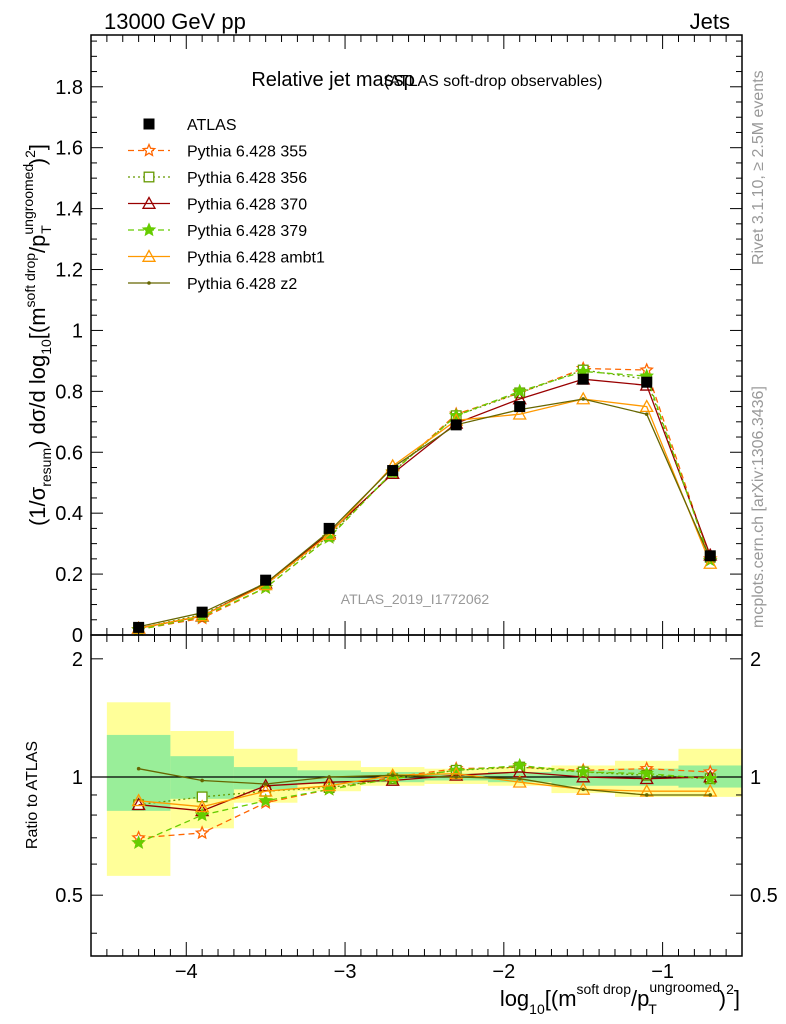 This screenshot has width=786, height=1024. Describe the element at coordinates (520, 390) in the screenshot. I see `series-3-point` at that location.